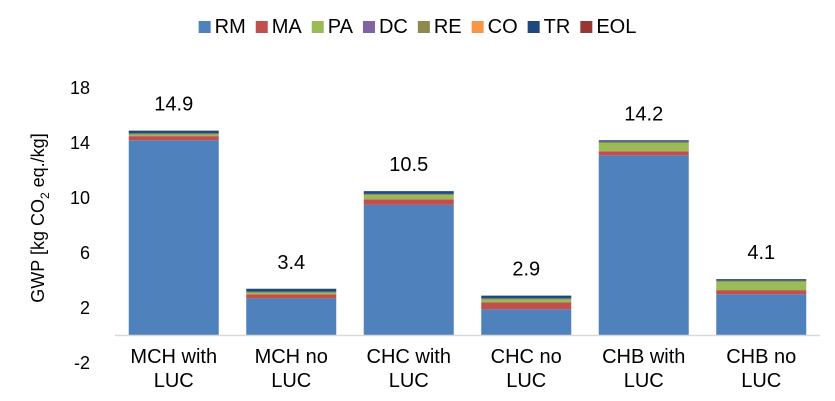 The height and width of the screenshot is (401, 835). What do you see at coordinates (230, 27) in the screenshot?
I see `legend-label: RM` at bounding box center [230, 27].